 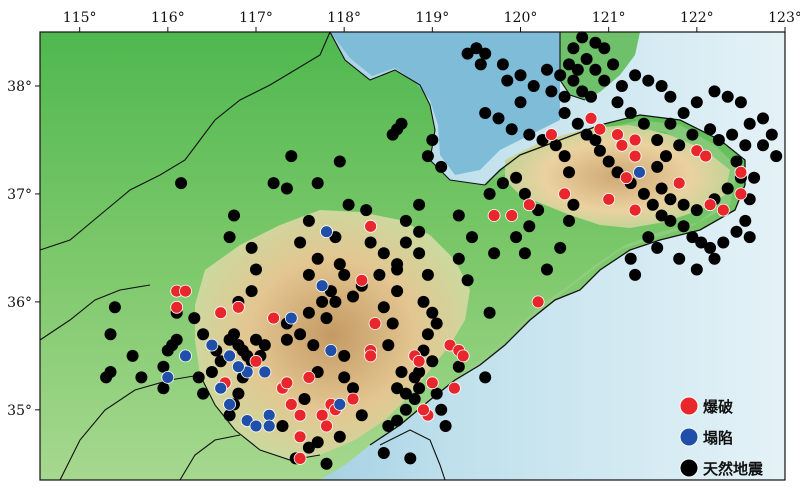 What do you see at coordinates (256, 18) in the screenshot?
I see `lon-tick-label: 117°` at bounding box center [256, 18].